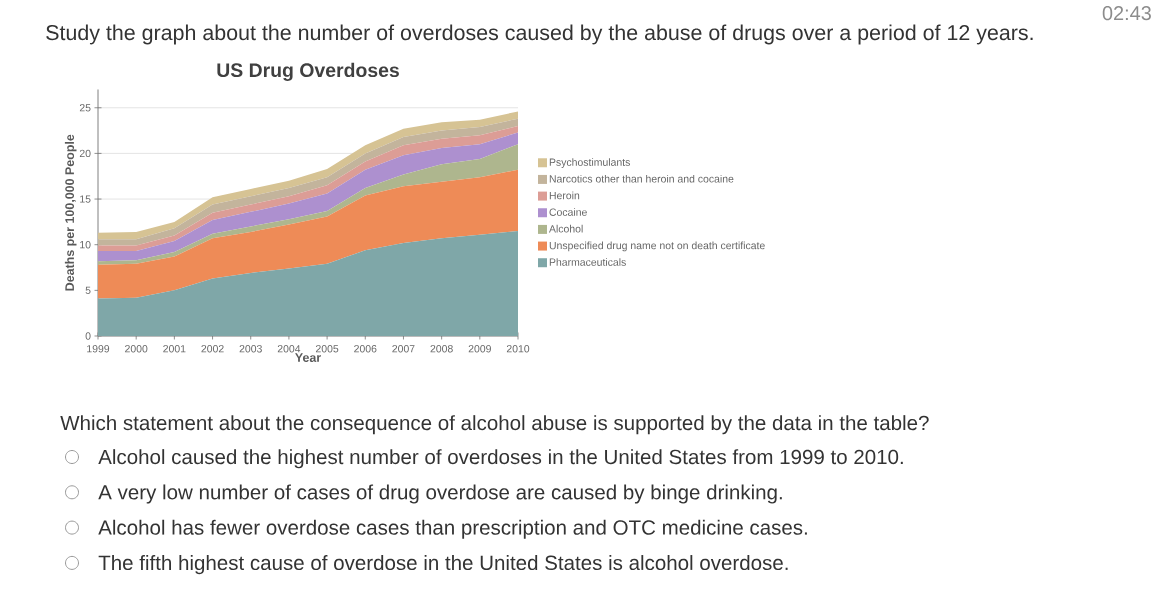 This screenshot has width=1158, height=613. What do you see at coordinates (289, 349) in the screenshot?
I see `x-tick-label: 2004` at bounding box center [289, 349].